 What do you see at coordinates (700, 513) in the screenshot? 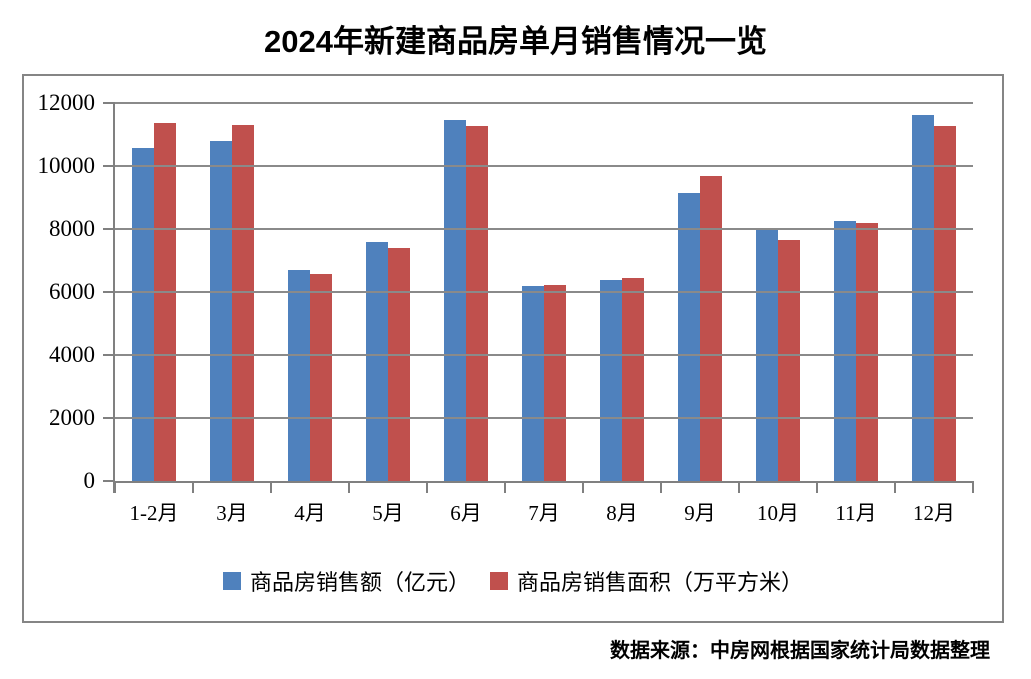
I see `x-axis-label: 9月` at bounding box center [700, 513].